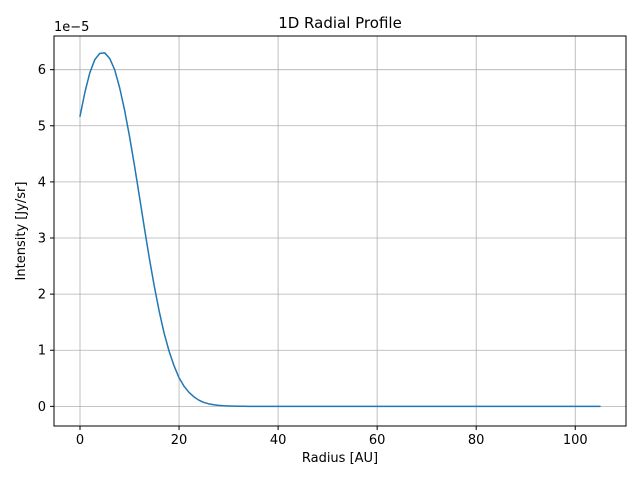  Describe the element at coordinates (42, 182) in the screenshot. I see `y-tick-label: 4` at that location.